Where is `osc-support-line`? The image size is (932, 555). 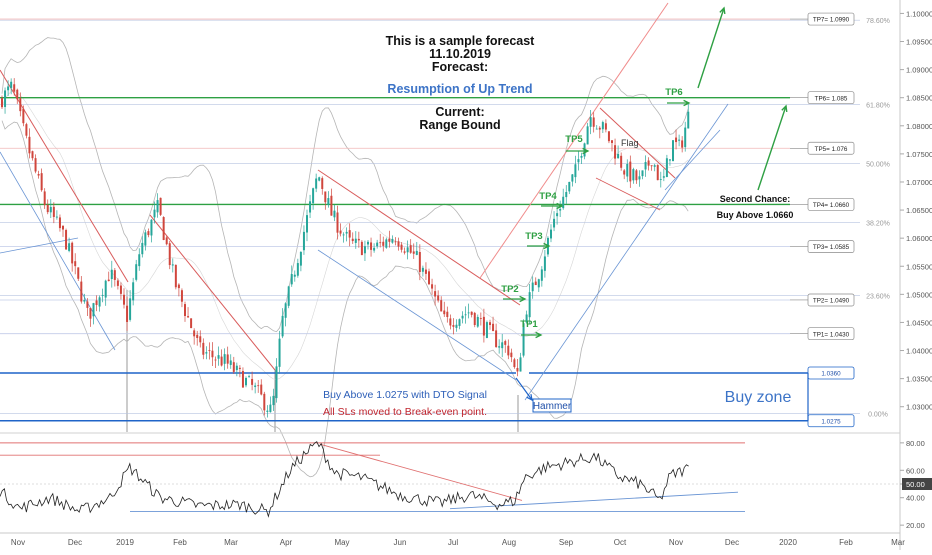
osc-support-line is located at coordinates (594, 500).